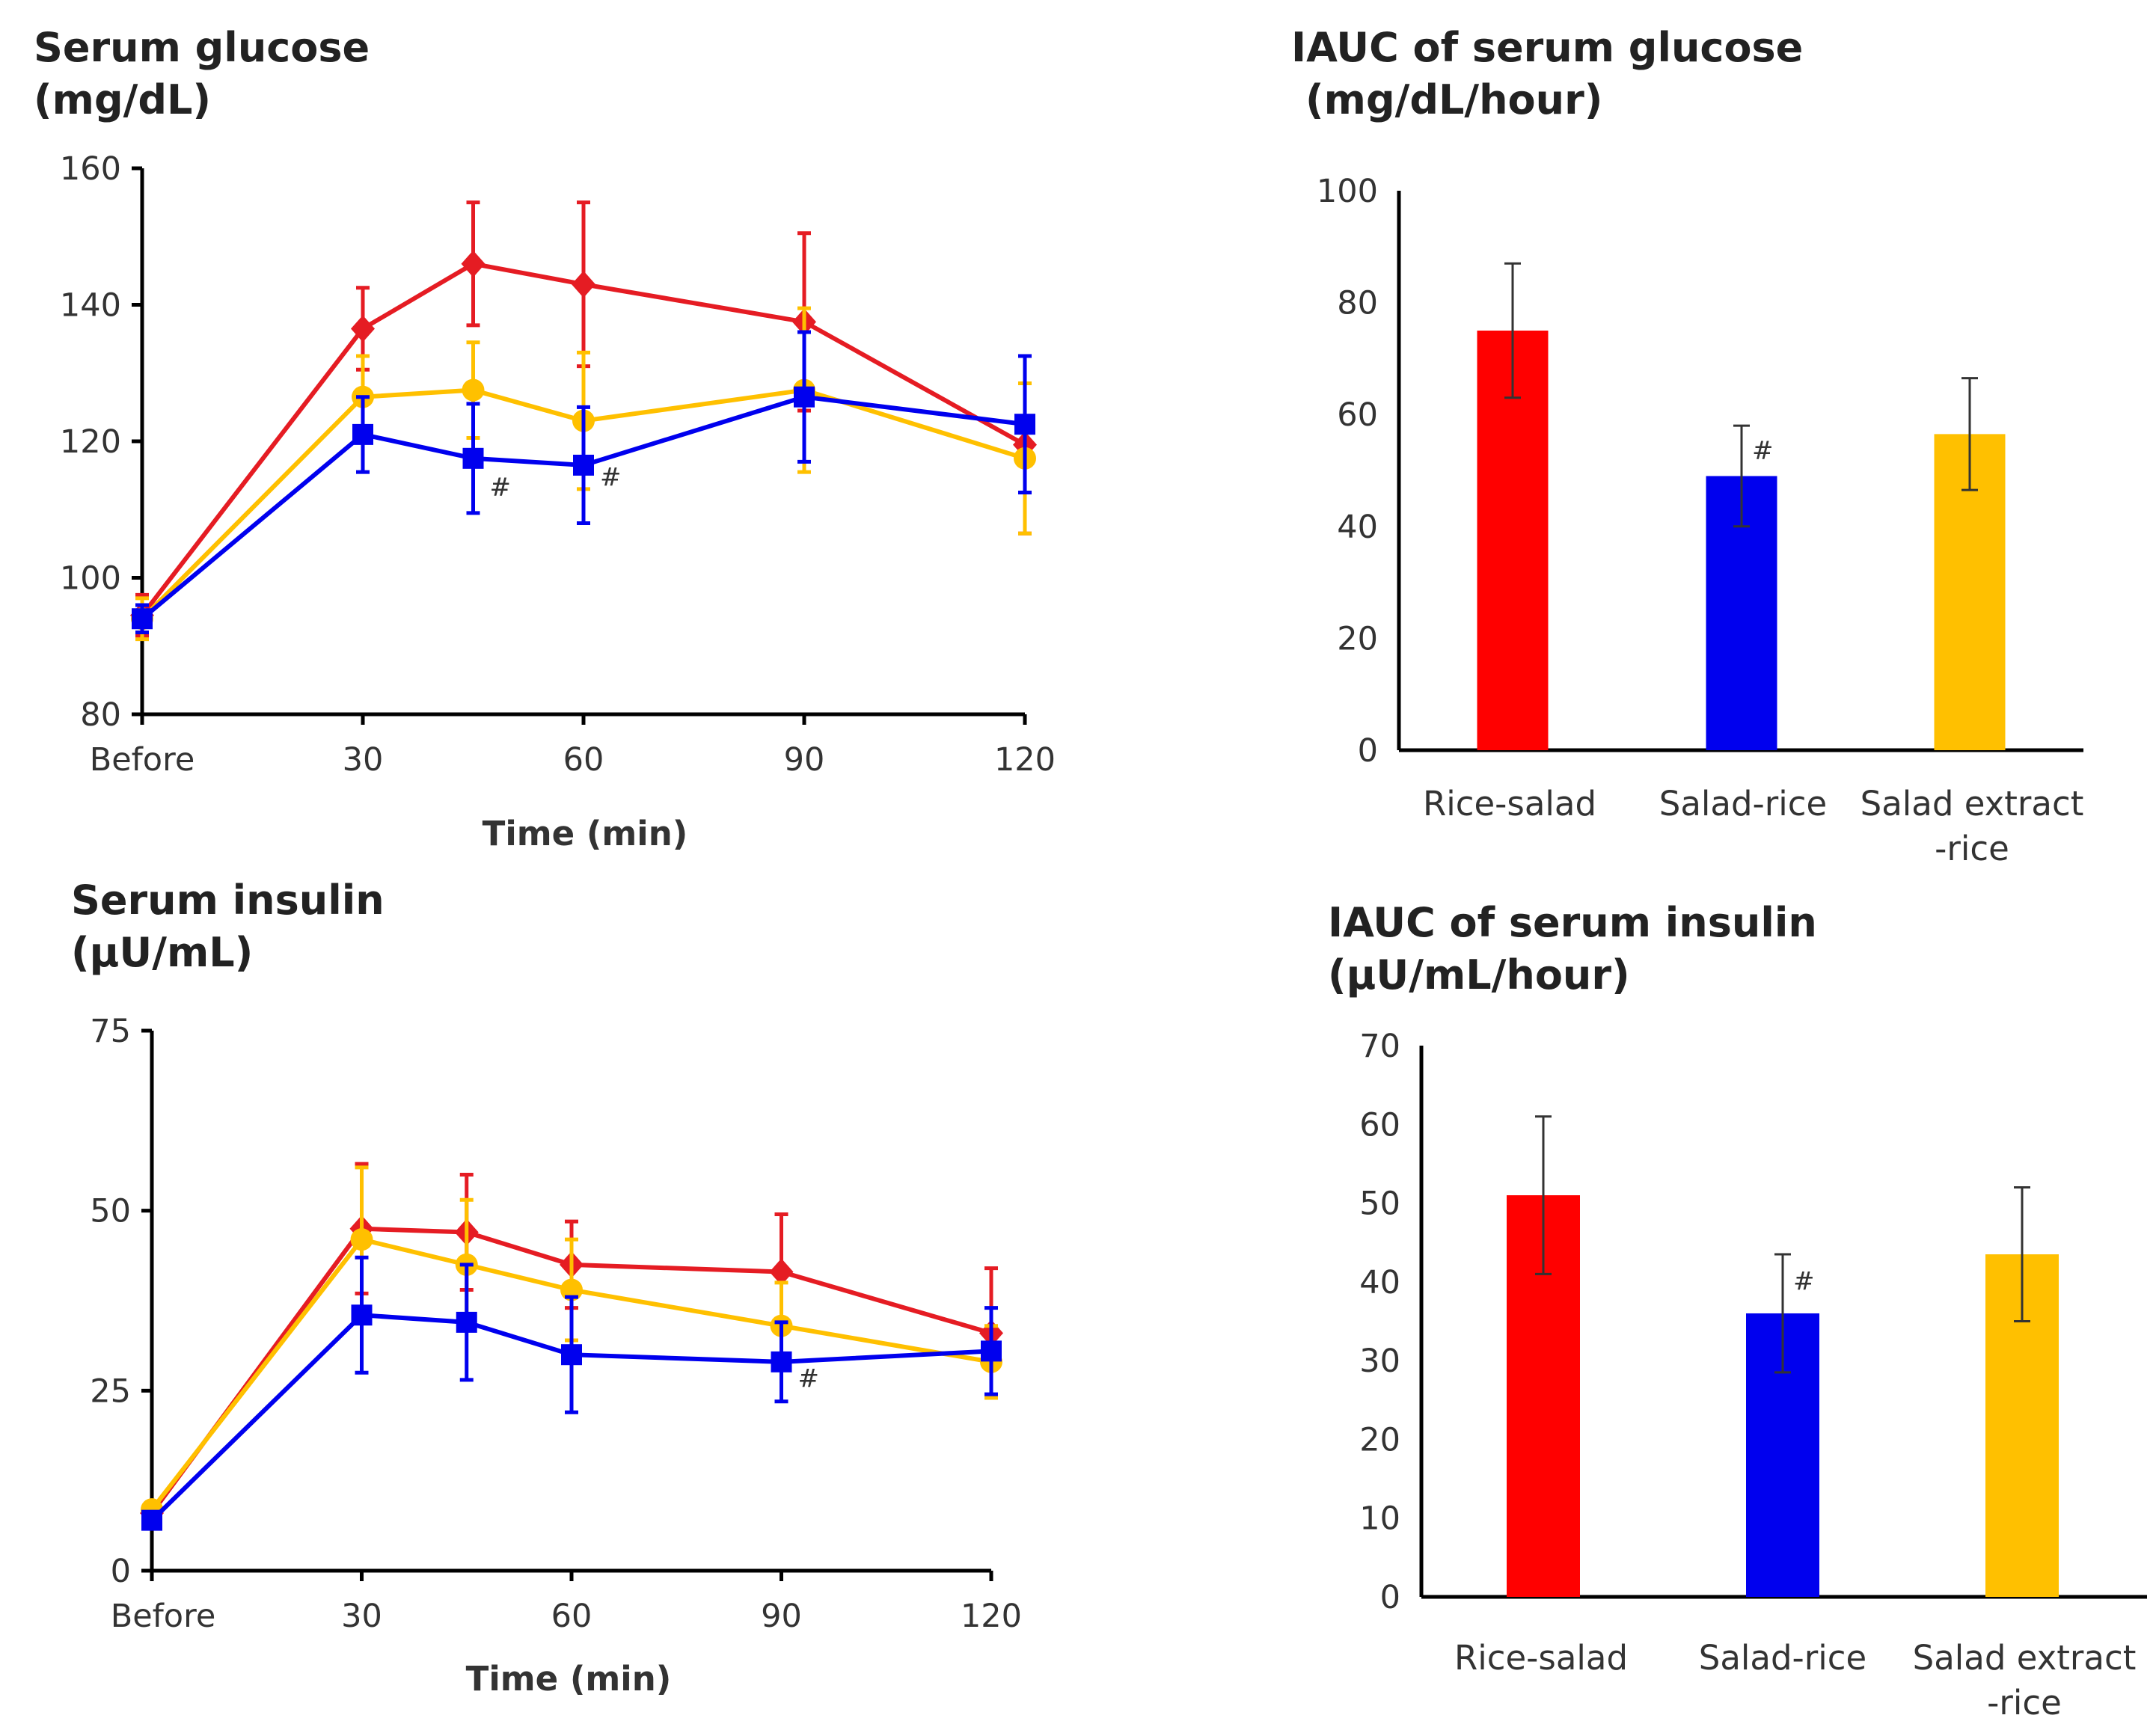 The height and width of the screenshot is (1730, 2156). What do you see at coordinates (111, 1031) in the screenshot?
I see `y-tick-label: 75` at bounding box center [111, 1031].